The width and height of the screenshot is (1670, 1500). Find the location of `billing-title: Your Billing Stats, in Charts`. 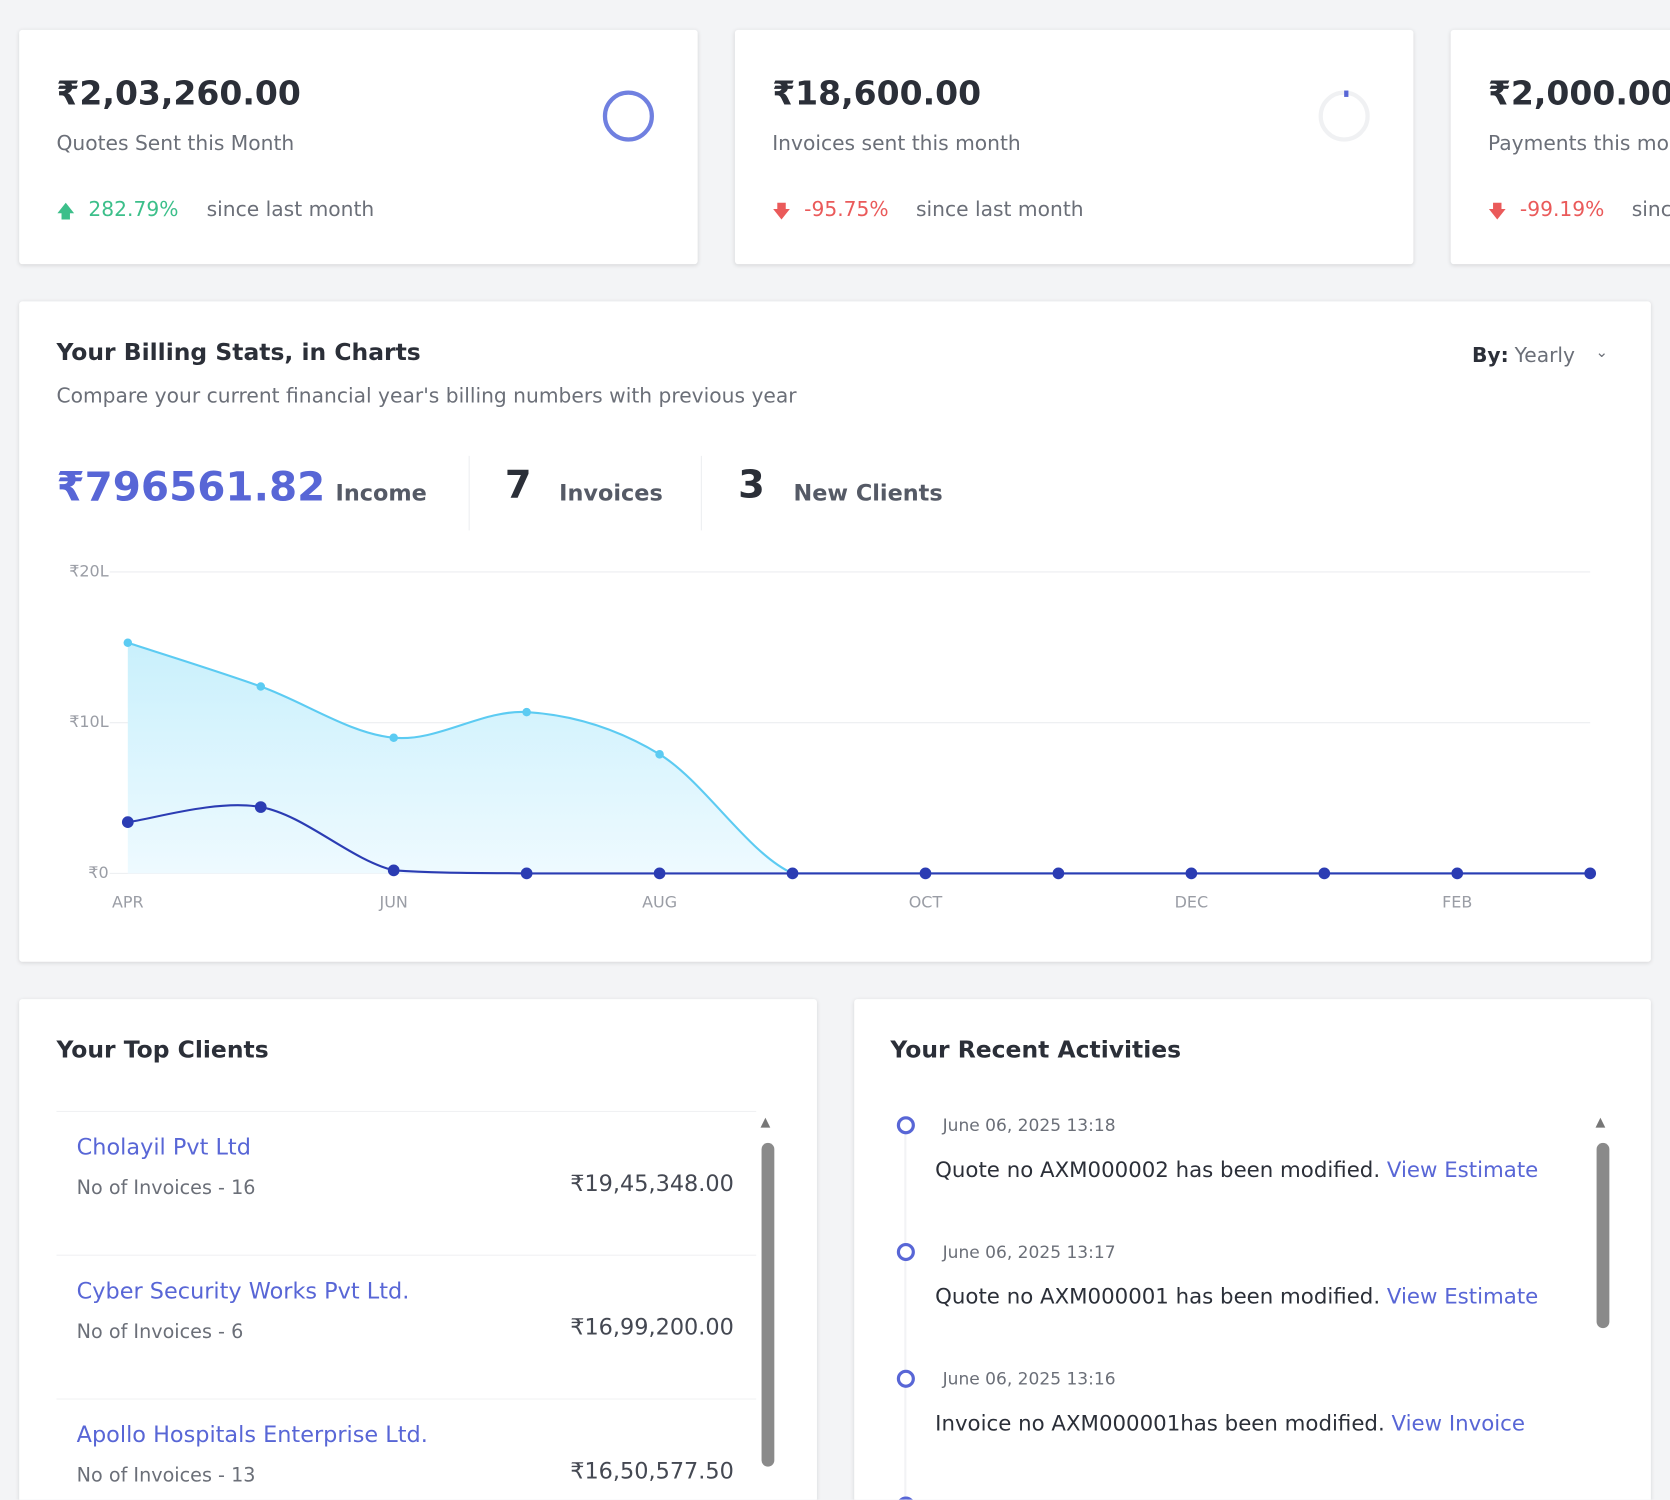

billing-title: Your Billing Stats, in Charts is located at coordinates (238, 353).